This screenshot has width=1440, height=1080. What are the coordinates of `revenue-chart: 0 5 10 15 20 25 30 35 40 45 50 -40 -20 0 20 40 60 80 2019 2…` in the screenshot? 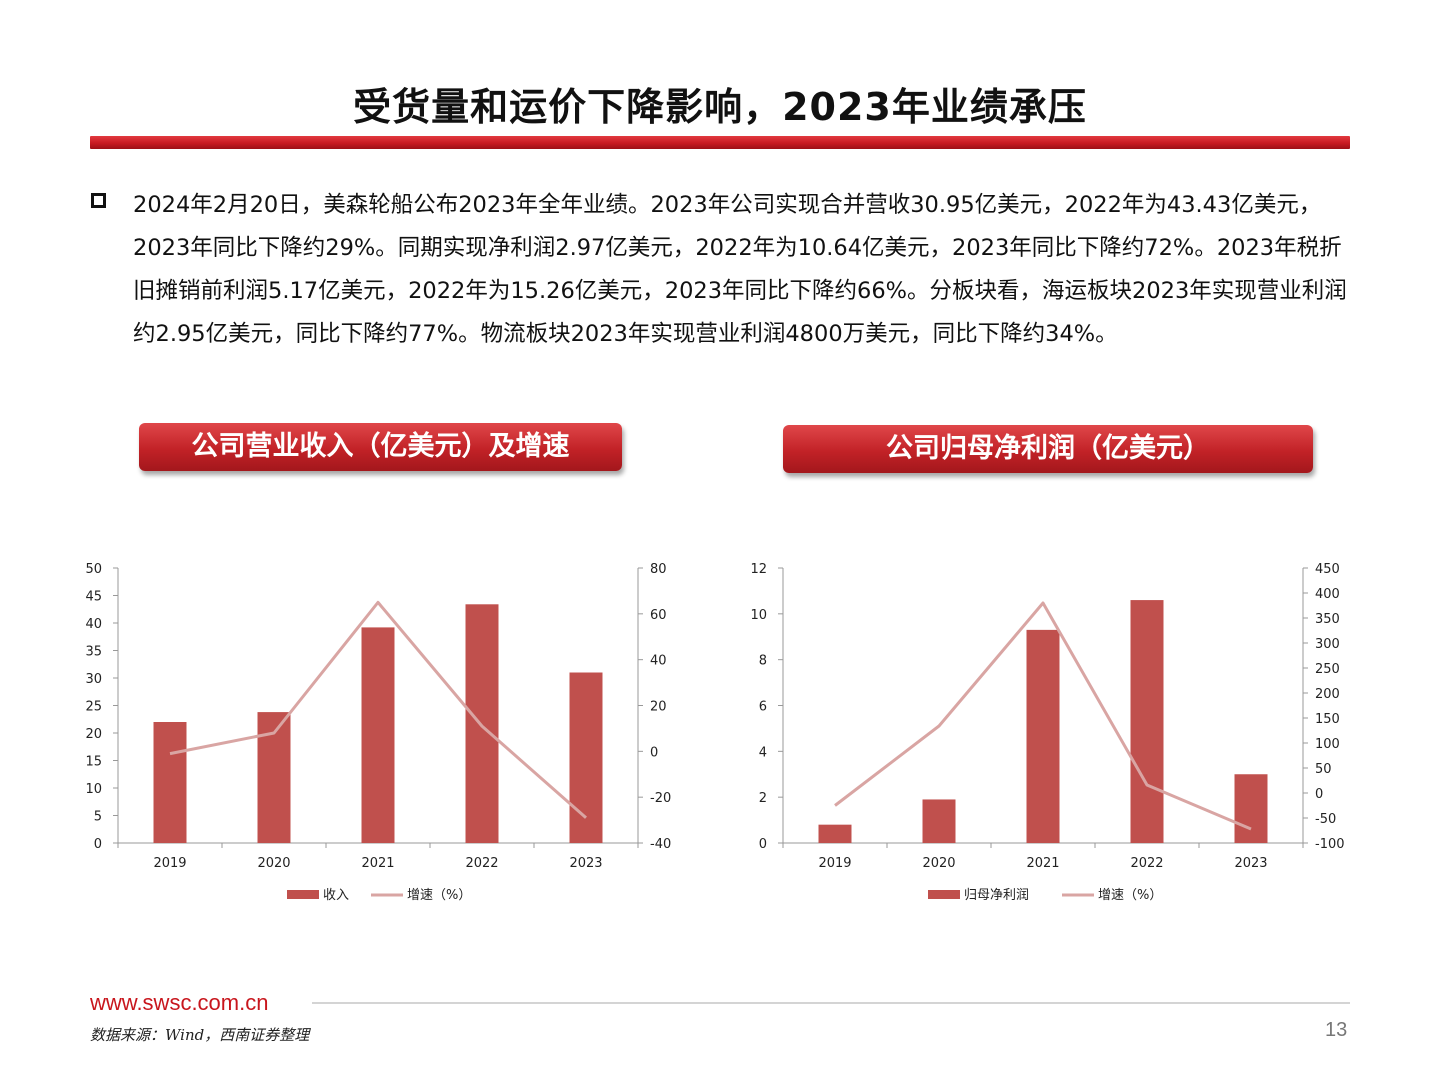 It's located at (378, 732).